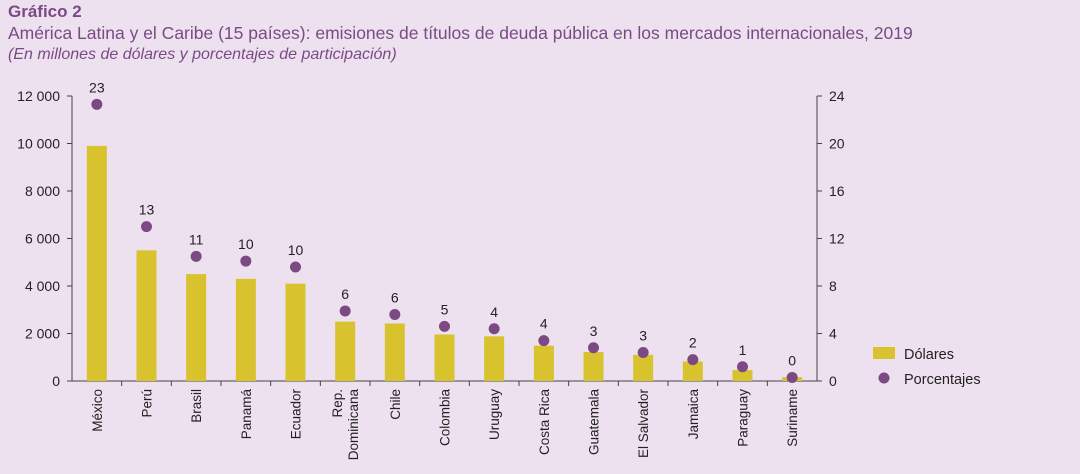 The image size is (1080, 474). Describe the element at coordinates (594, 422) in the screenshot. I see `x-category-label: Guatemala` at that location.